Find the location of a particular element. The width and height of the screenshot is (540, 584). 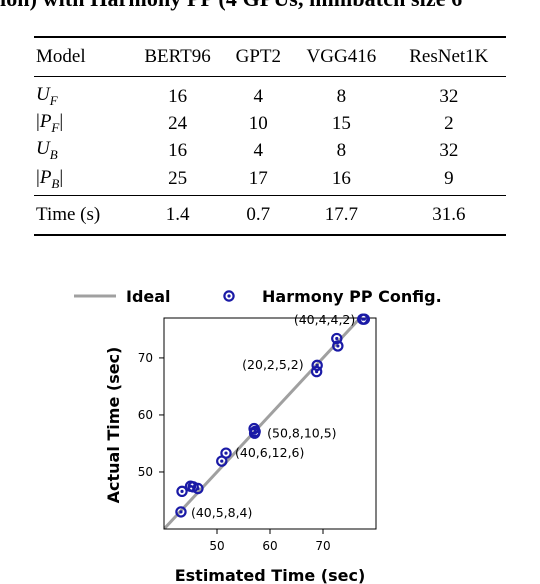

point-annotation: (40,4,4,2) is located at coordinates (324, 319).